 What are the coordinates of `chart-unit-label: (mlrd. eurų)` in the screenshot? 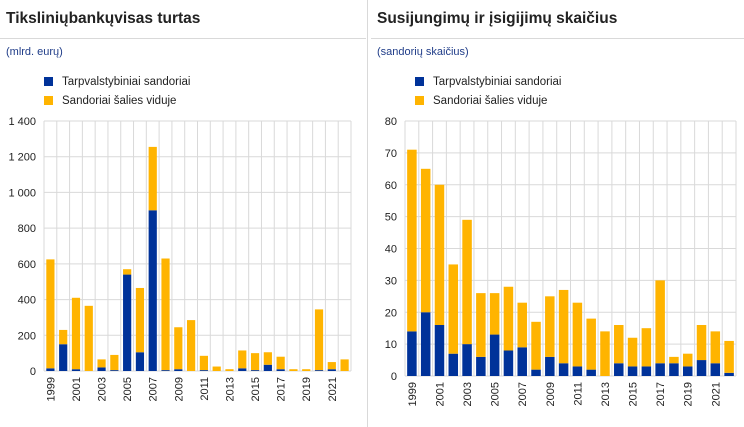 It's located at (34, 52).